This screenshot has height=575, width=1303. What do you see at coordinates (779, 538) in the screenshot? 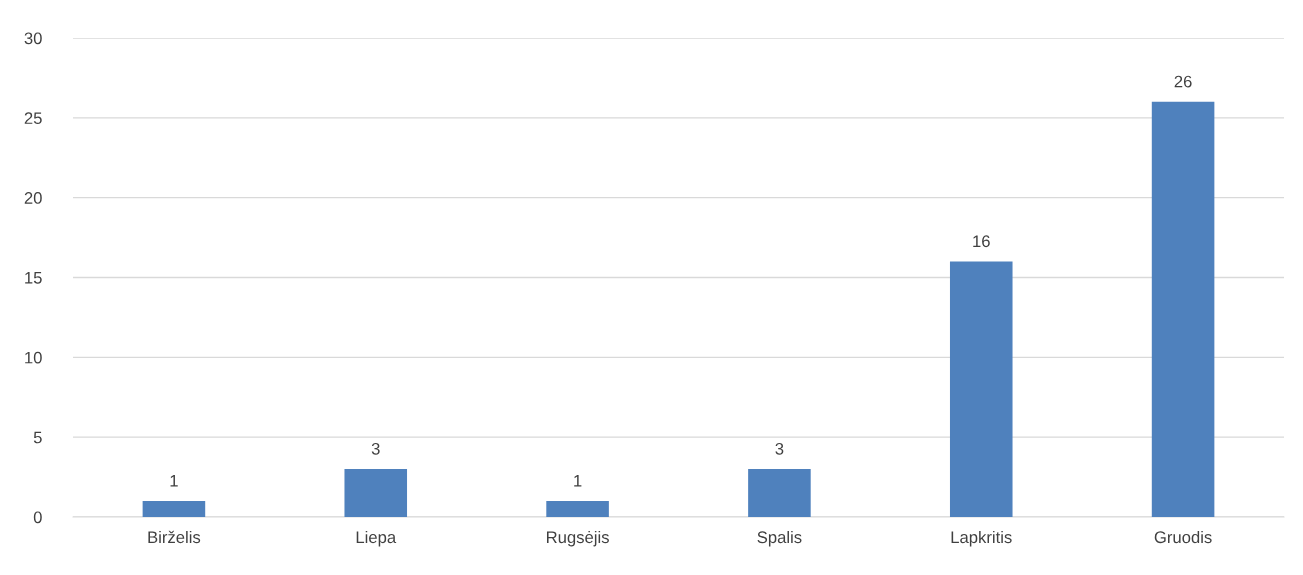
I see `x-tick-label: Spalis` at bounding box center [779, 538].